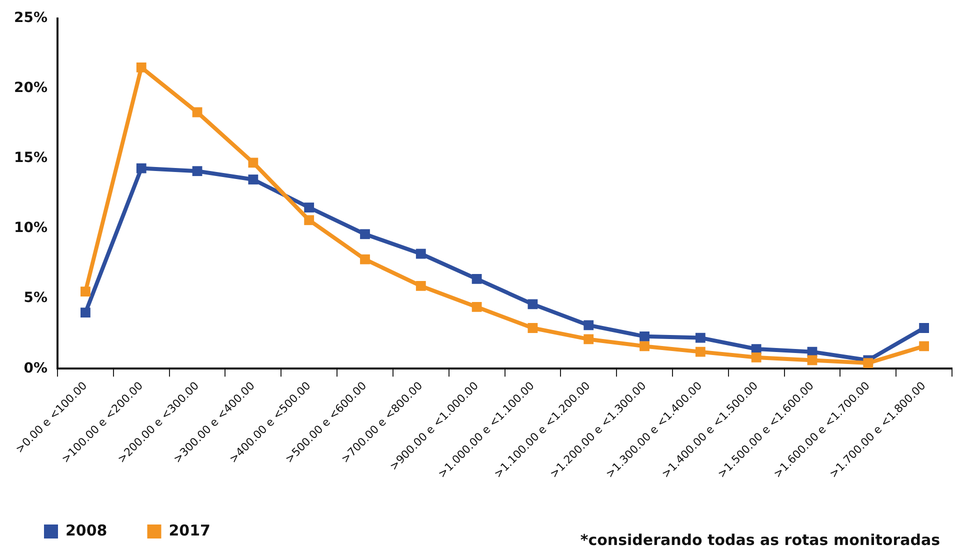 This screenshot has width=960, height=551. What do you see at coordinates (31, 158) in the screenshot?
I see `y-tick-label: 15%` at bounding box center [31, 158].